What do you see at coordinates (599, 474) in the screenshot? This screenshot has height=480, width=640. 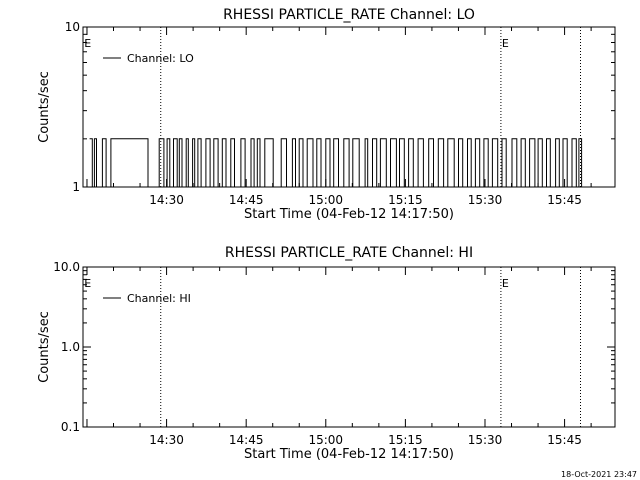 I see `timestamp-text: 18-Oct-2021 23:47` at bounding box center [599, 474].